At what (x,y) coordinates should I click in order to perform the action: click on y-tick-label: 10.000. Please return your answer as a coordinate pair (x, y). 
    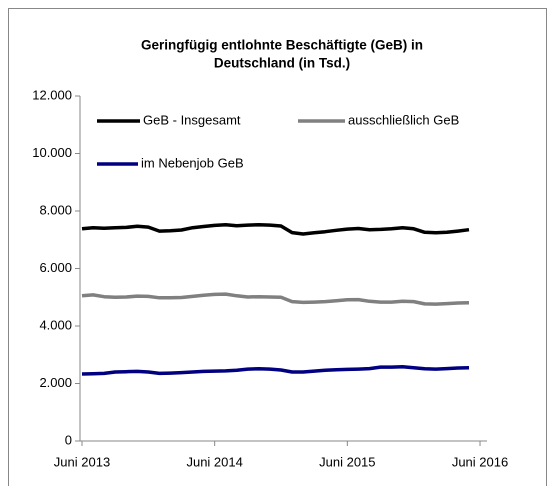
    Looking at the image, I should click on (52, 152).